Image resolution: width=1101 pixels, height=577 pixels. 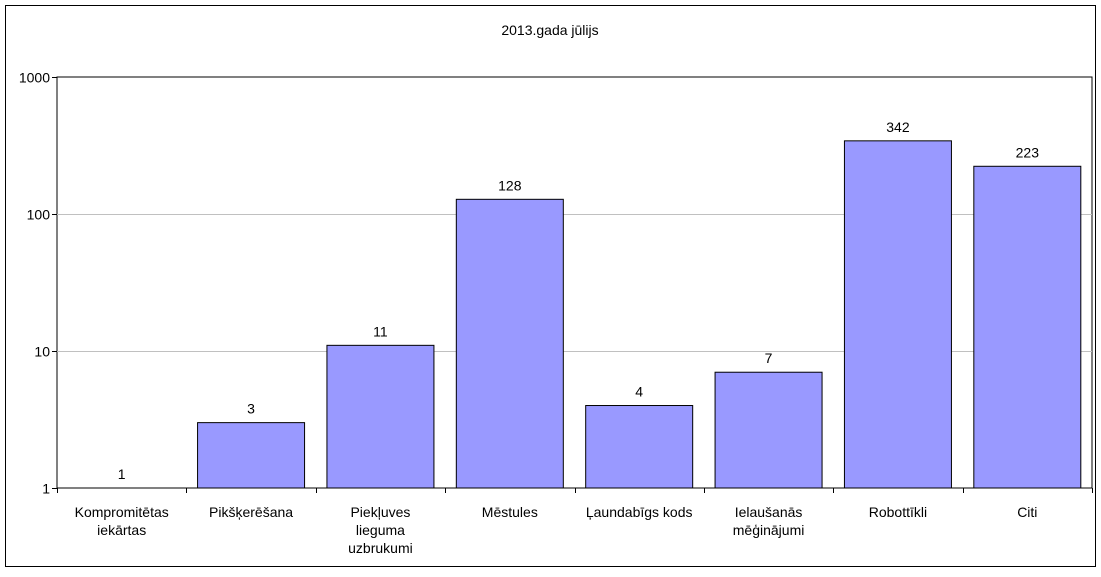 I want to click on x-tick-label-line: Piekļuves, so click(x=380, y=512).